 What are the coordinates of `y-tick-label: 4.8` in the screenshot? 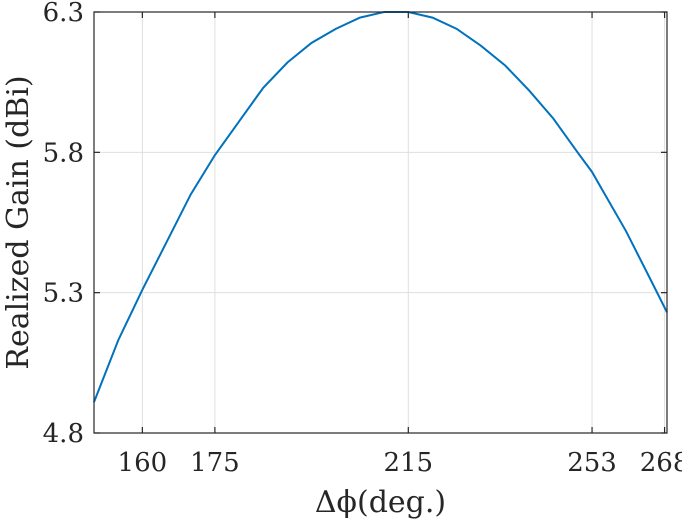 It's located at (63, 434).